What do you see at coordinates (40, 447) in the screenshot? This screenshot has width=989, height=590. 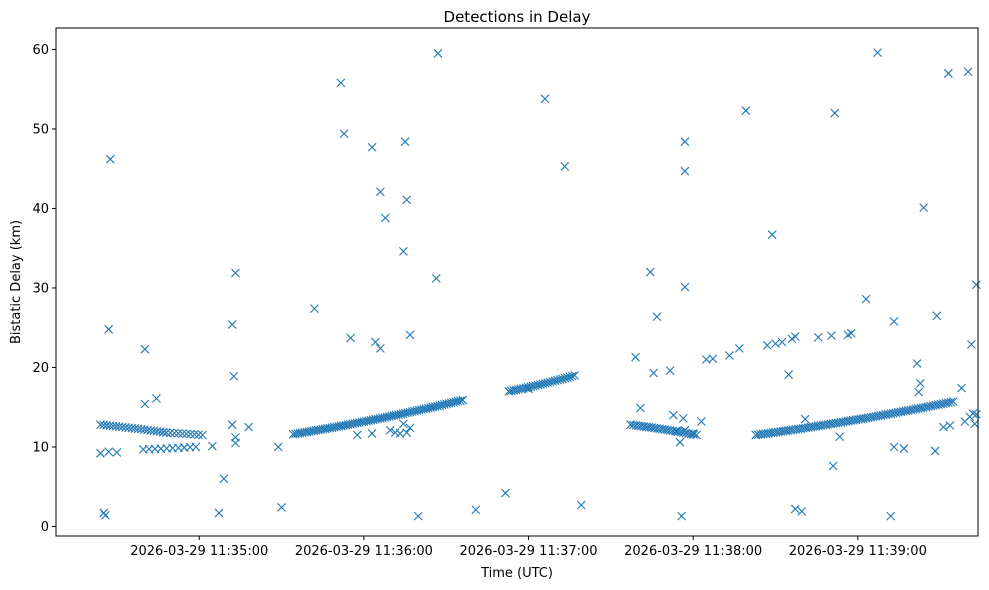 I see `y-tick-label: 10` at bounding box center [40, 447].